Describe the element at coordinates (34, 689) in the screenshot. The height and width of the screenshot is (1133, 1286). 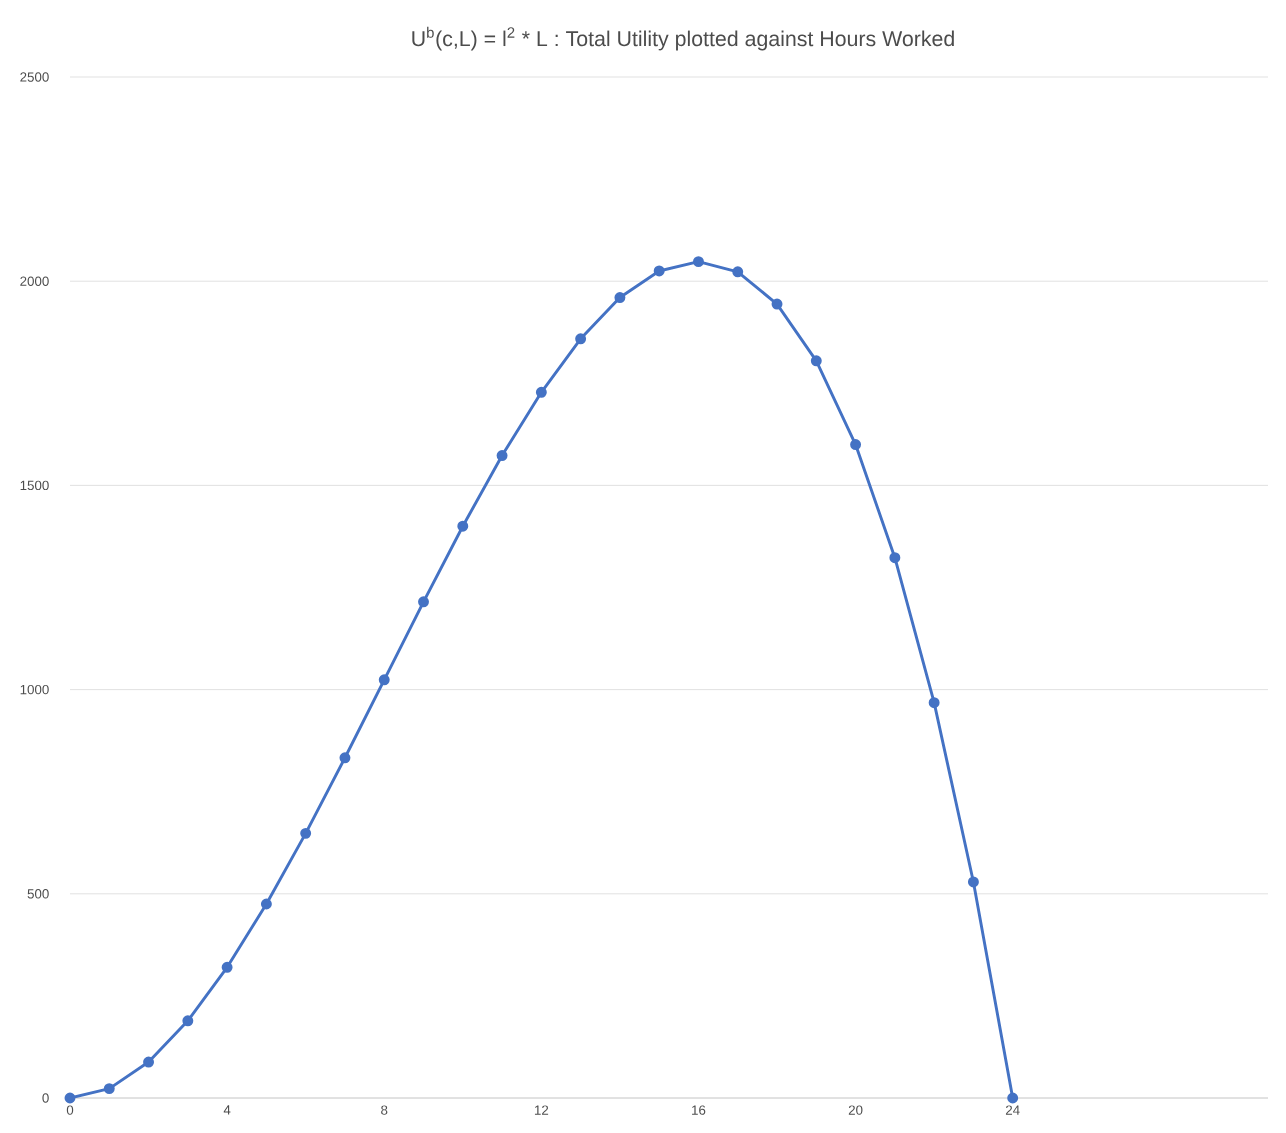
I see `y-tick-label: 1000` at that location.